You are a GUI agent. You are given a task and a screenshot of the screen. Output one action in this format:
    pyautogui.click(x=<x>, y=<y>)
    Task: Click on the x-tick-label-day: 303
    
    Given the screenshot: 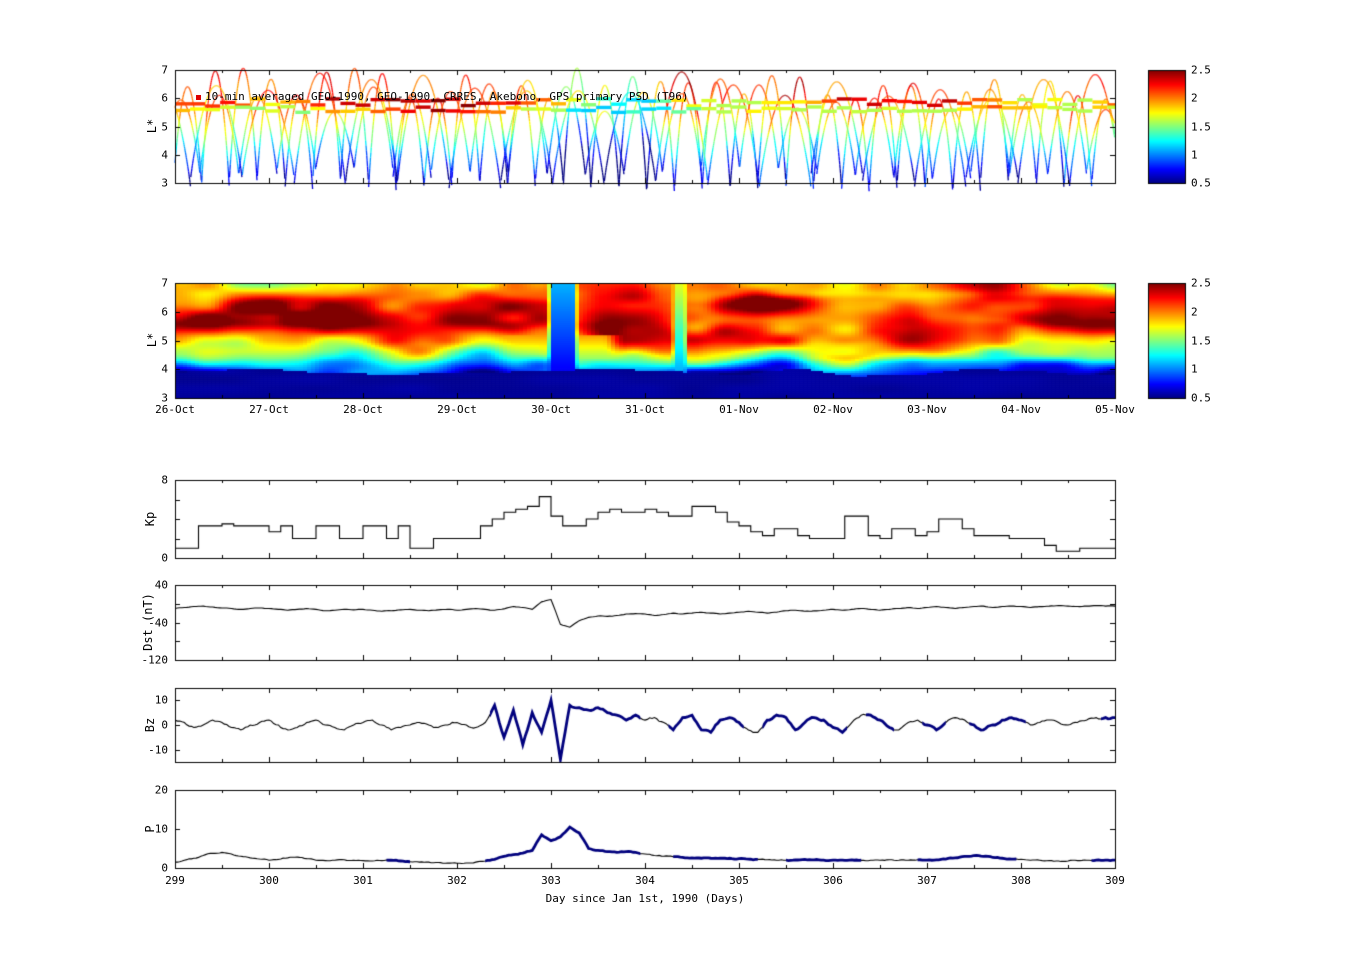 What is the action you would take?
    pyautogui.click(x=551, y=880)
    